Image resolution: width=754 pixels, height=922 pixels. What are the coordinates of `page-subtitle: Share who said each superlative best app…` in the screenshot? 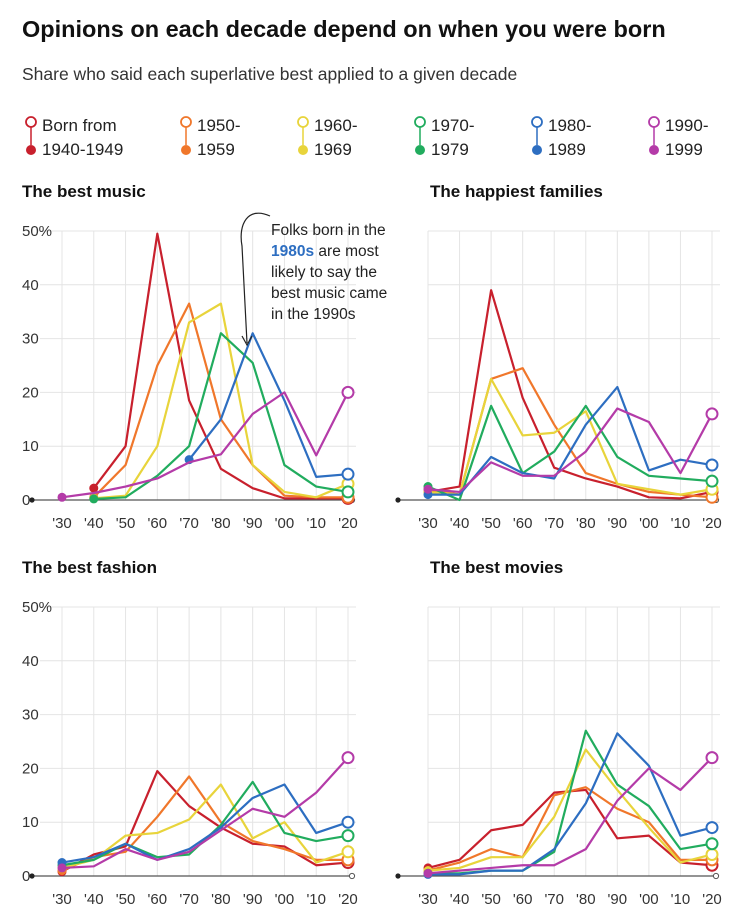 It's located at (270, 74).